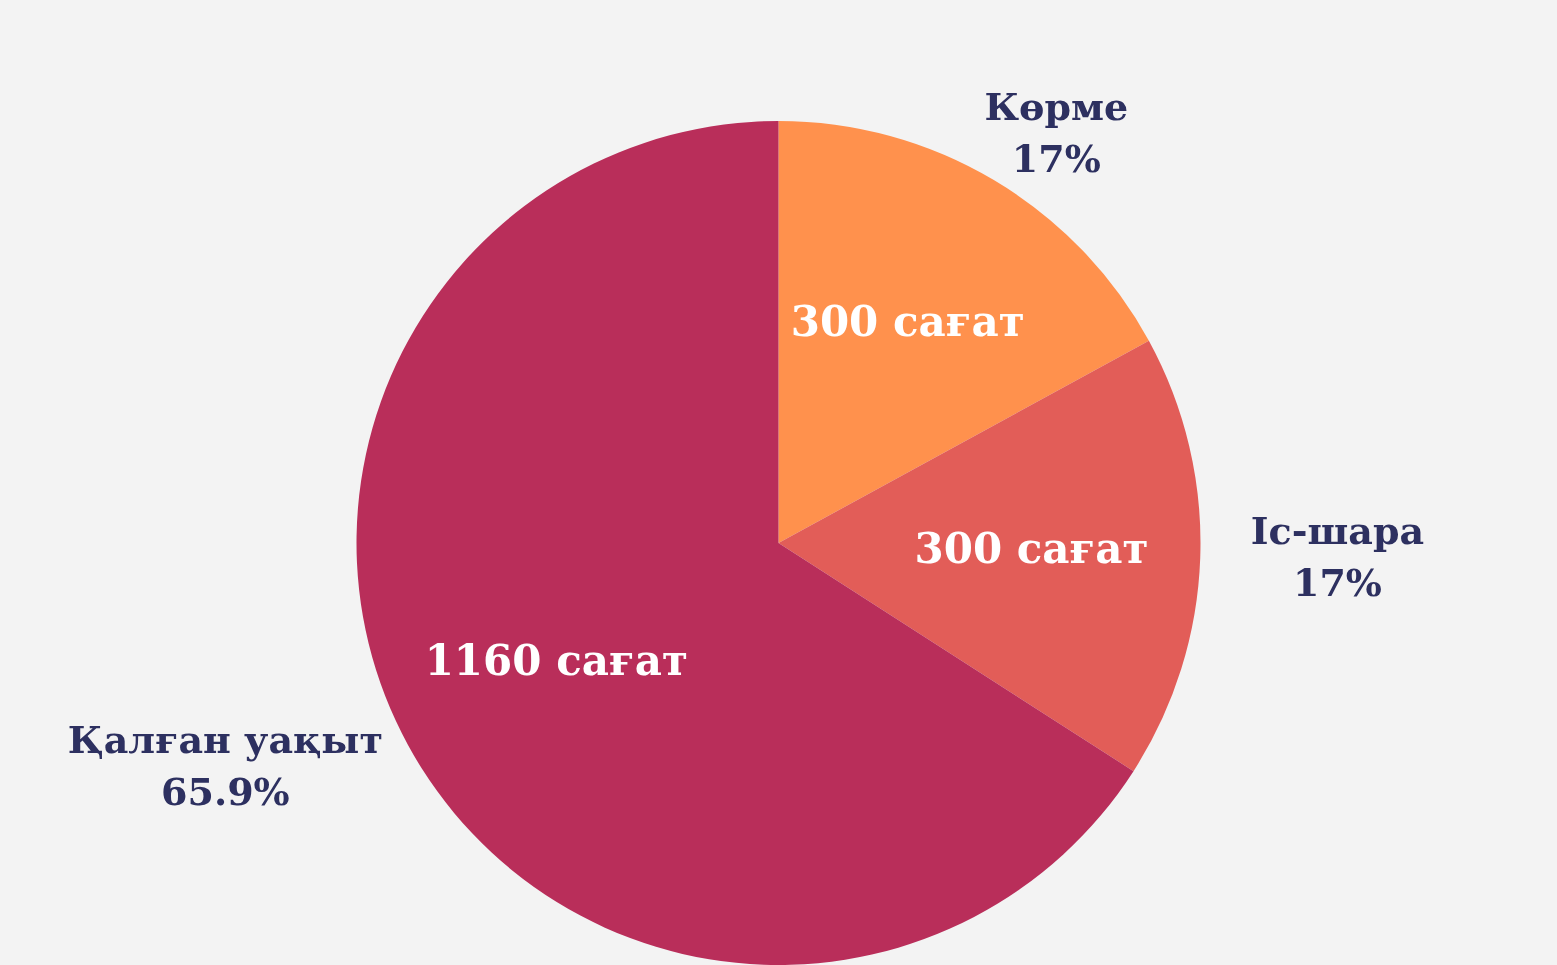 The image size is (1557, 965). I want to click on text: 65.9%, so click(225, 792).